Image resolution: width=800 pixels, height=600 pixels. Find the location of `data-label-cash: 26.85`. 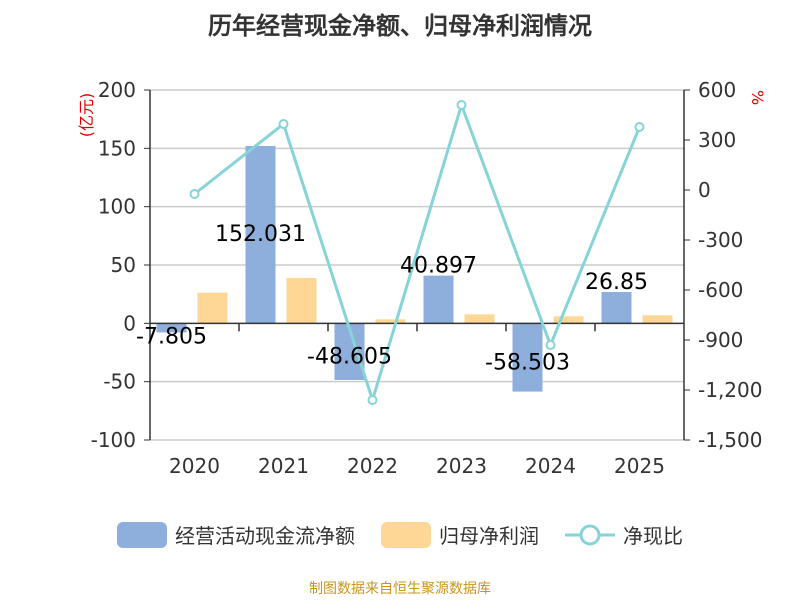

data-label-cash: 26.85 is located at coordinates (616, 282).